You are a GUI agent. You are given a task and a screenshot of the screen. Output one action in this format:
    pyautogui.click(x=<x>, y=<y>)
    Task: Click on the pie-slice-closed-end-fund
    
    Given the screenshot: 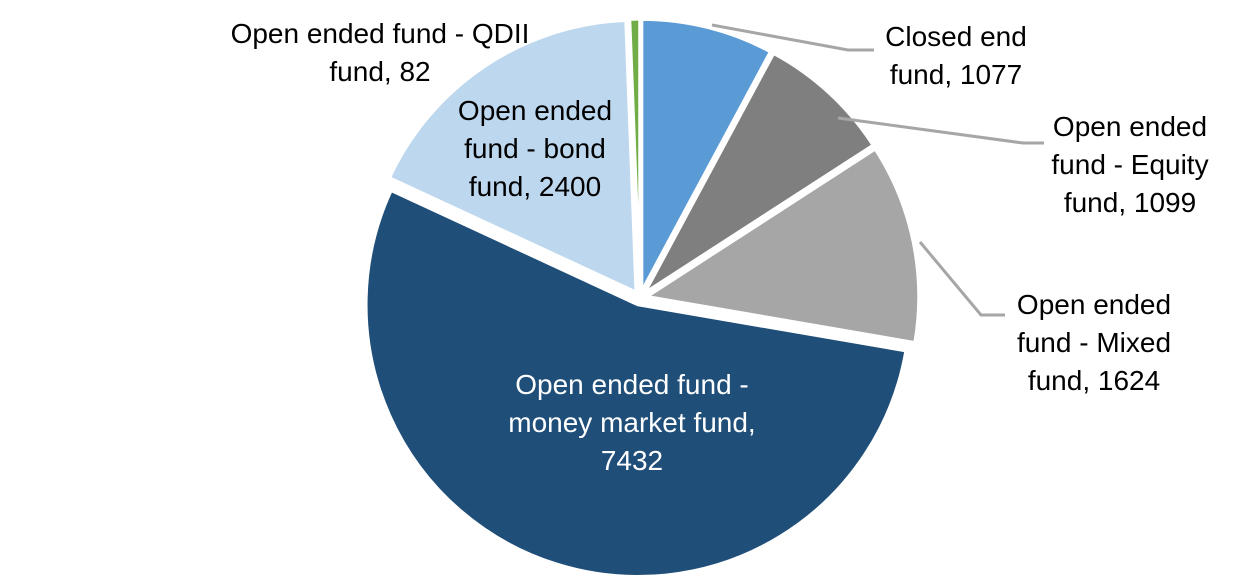 What is the action you would take?
    pyautogui.click(x=706, y=155)
    